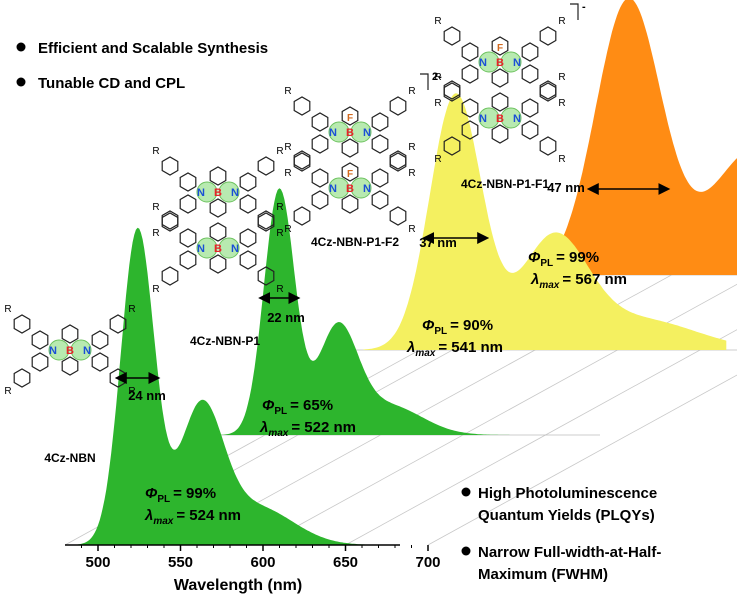 The height and width of the screenshot is (600, 737). What do you see at coordinates (438, 242) in the screenshot?
I see `fwhm-label: 37 nm` at bounding box center [438, 242].